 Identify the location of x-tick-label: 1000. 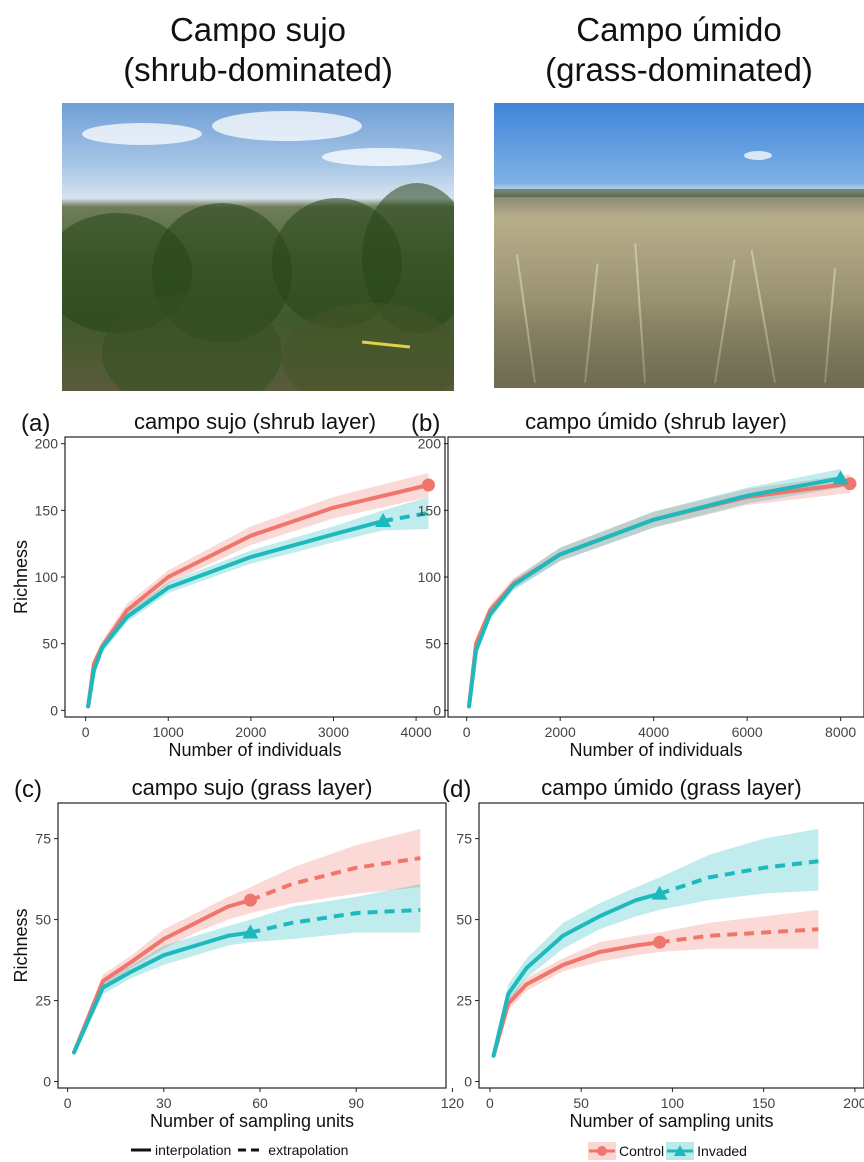
(168, 732).